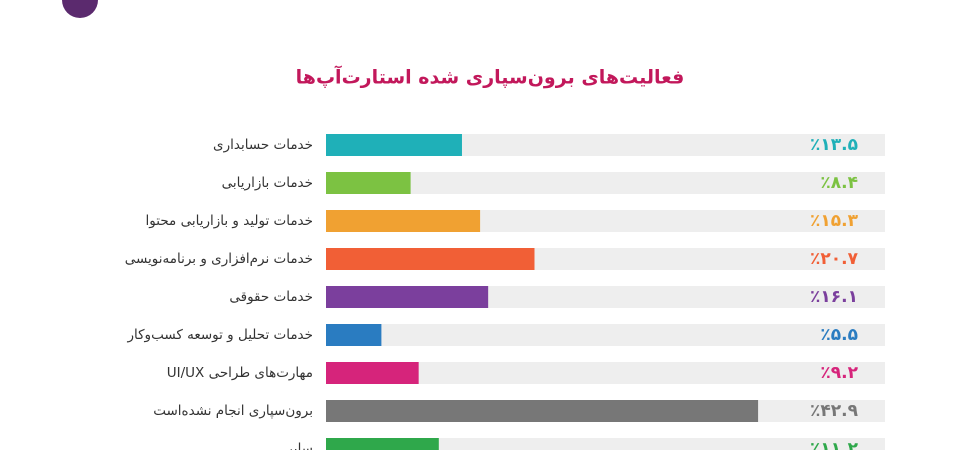  Describe the element at coordinates (834, 221) in the screenshot. I see `value-label: ٪۱۵.۳` at that location.